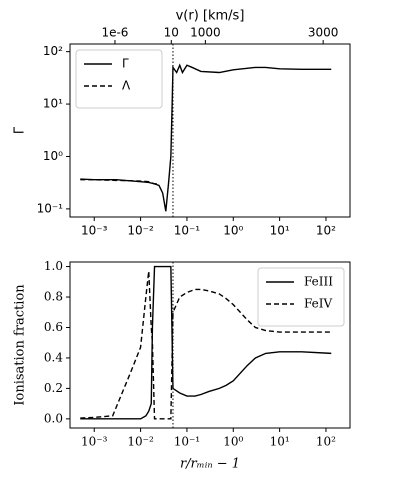 The width and height of the screenshot is (407, 488). What do you see at coordinates (210, 464) in the screenshot?
I see `x-axis-label: r/rₘᵢₙ − 1` at bounding box center [210, 464].